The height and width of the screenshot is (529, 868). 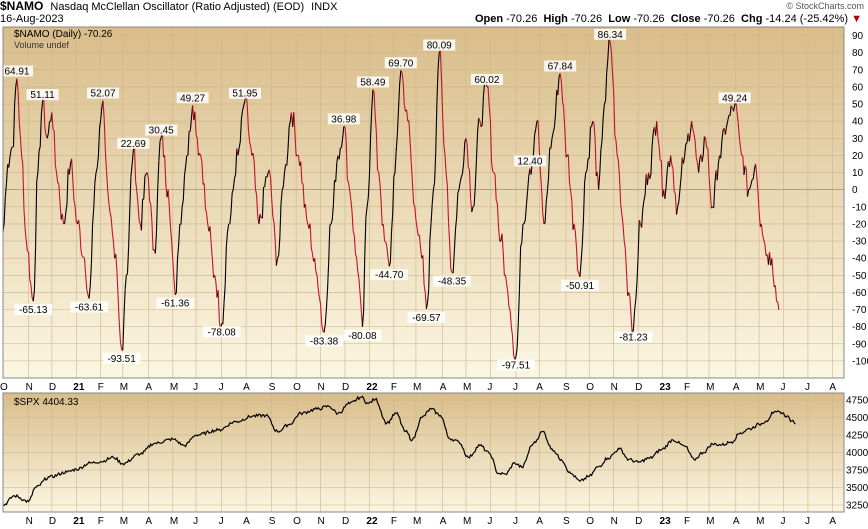 I want to click on bottom-x-tick-label: J, so click(x=783, y=521).